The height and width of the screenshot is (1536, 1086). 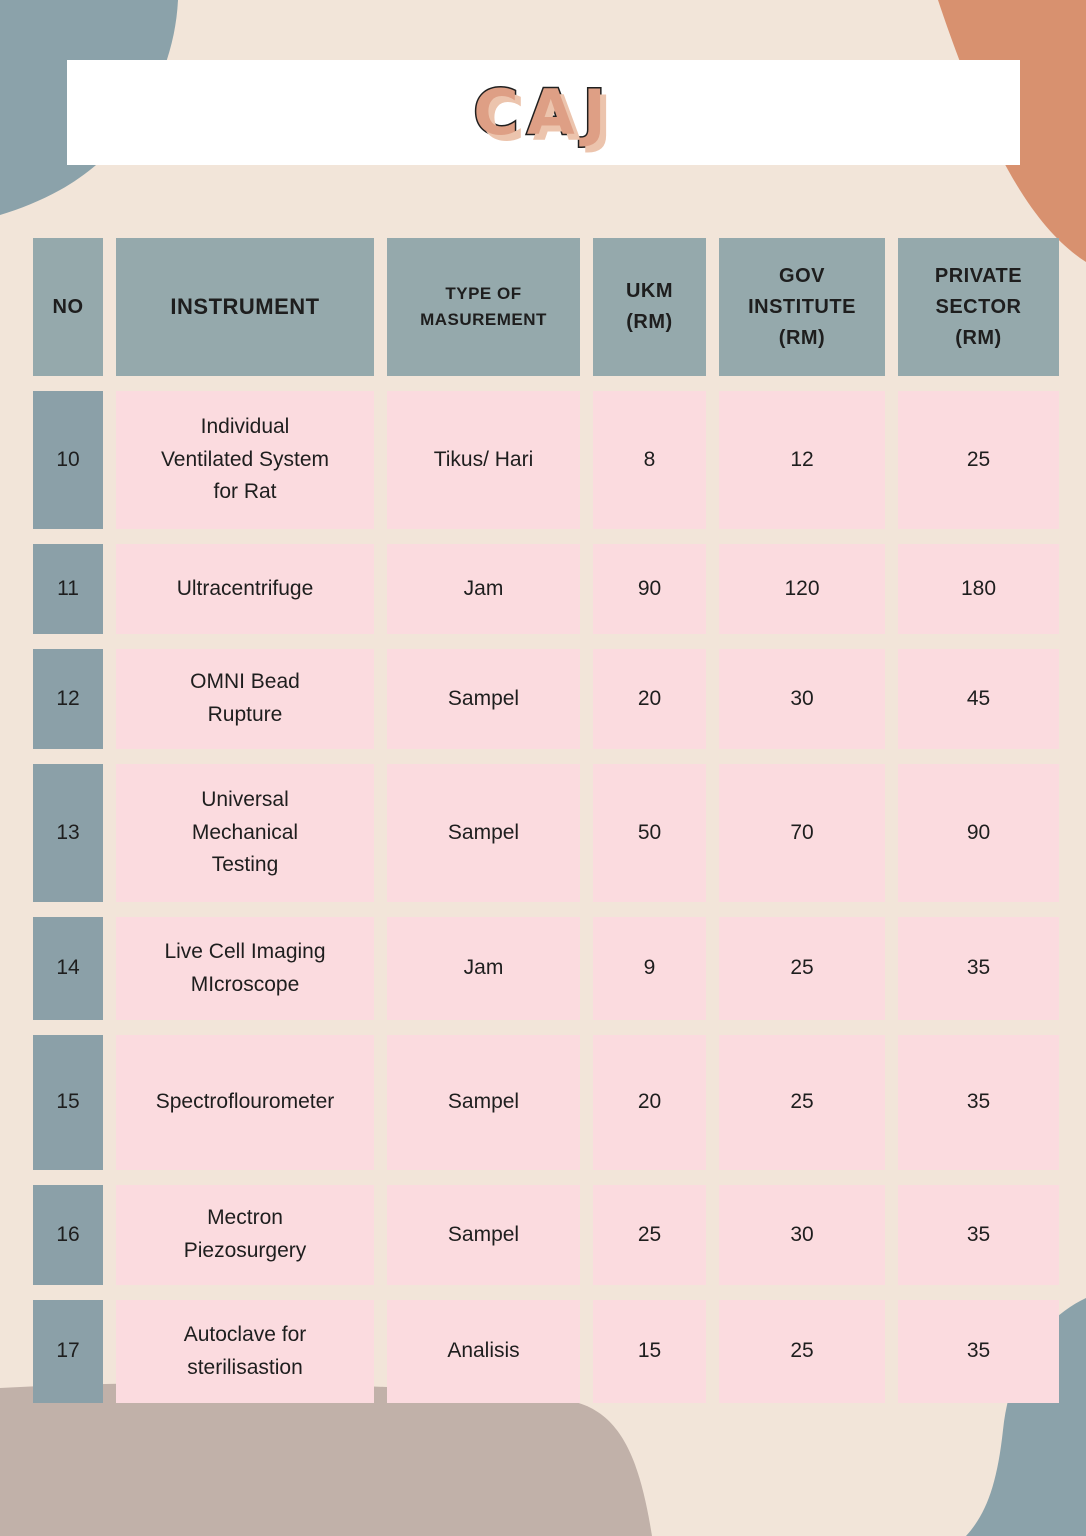 What do you see at coordinates (245, 460) in the screenshot?
I see `cell-instrument: Individual Ventilated System for Rat` at bounding box center [245, 460].